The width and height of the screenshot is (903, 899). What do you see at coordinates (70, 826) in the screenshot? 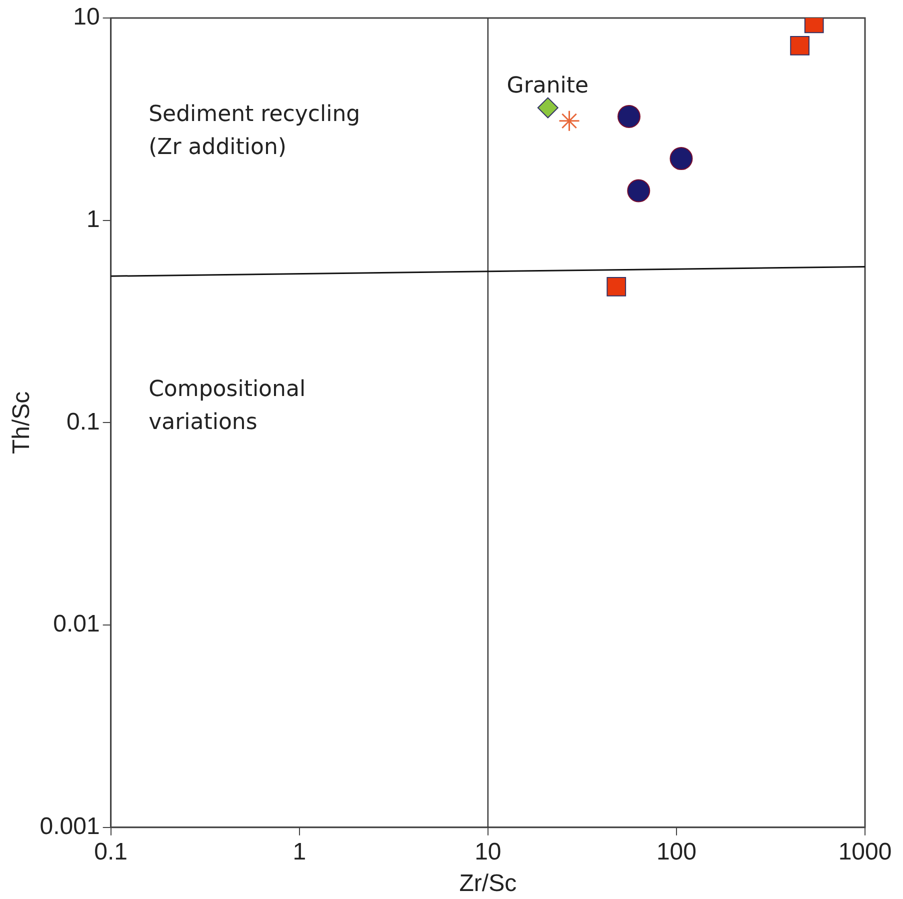
I see `y-tick-label: 0.001` at bounding box center [70, 826].